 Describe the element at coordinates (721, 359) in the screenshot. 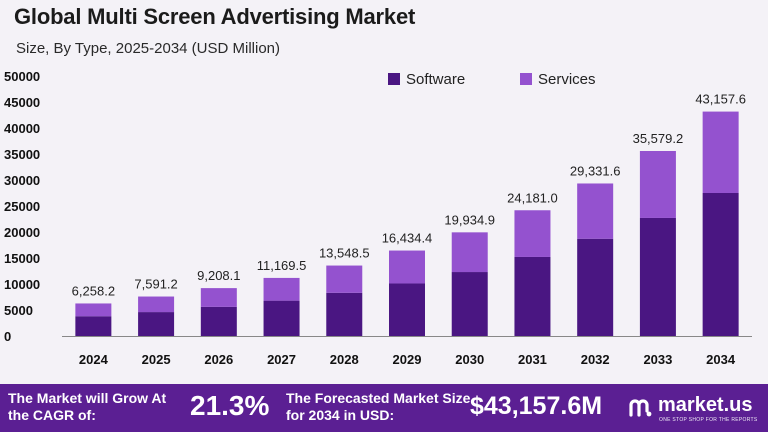

I see `x-tick-label-2034: 2034` at that location.